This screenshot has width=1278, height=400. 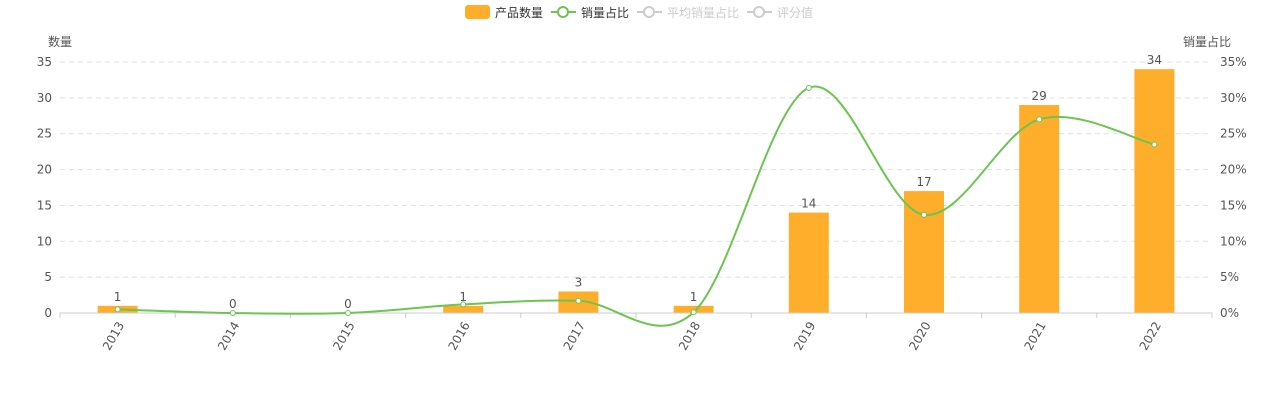 What do you see at coordinates (808, 204) in the screenshot?
I see `bar-data-label: 14` at bounding box center [808, 204].